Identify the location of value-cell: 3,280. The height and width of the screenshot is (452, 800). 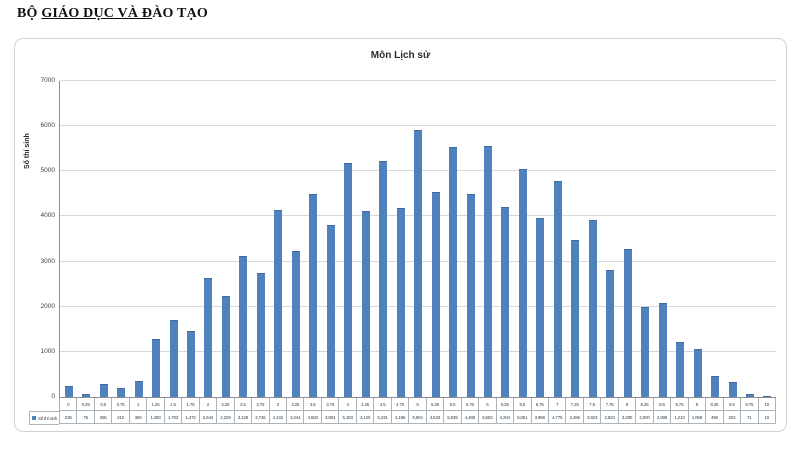
(627, 417).